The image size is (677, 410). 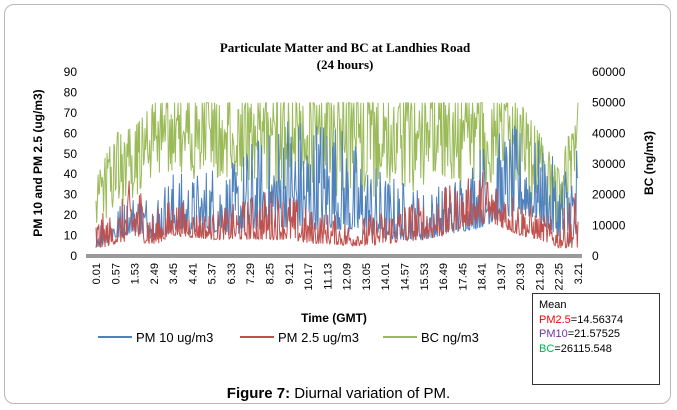 I want to click on mean-item-pm10: PM10=21.57525, so click(x=596, y=334).